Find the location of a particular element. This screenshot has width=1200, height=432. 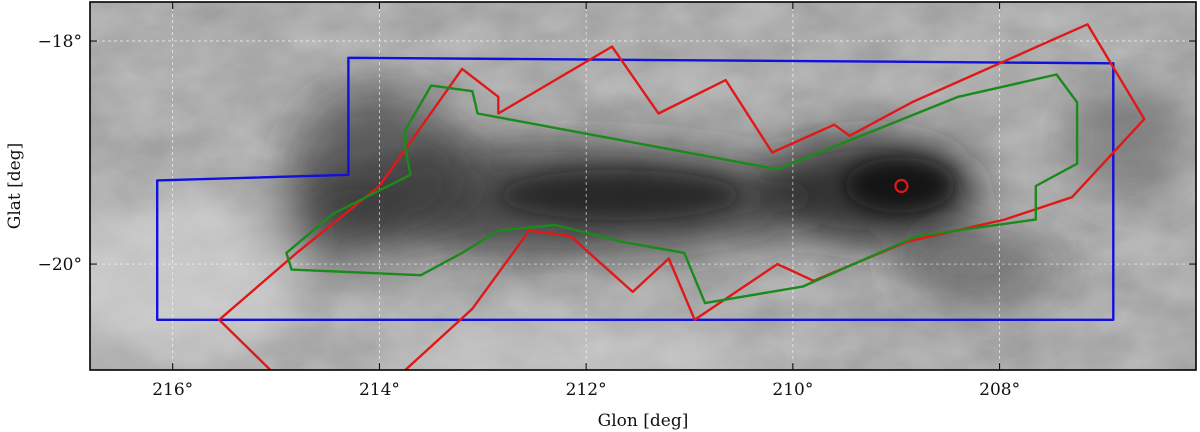

y-tick-label-0: −18° is located at coordinates (60, 42).